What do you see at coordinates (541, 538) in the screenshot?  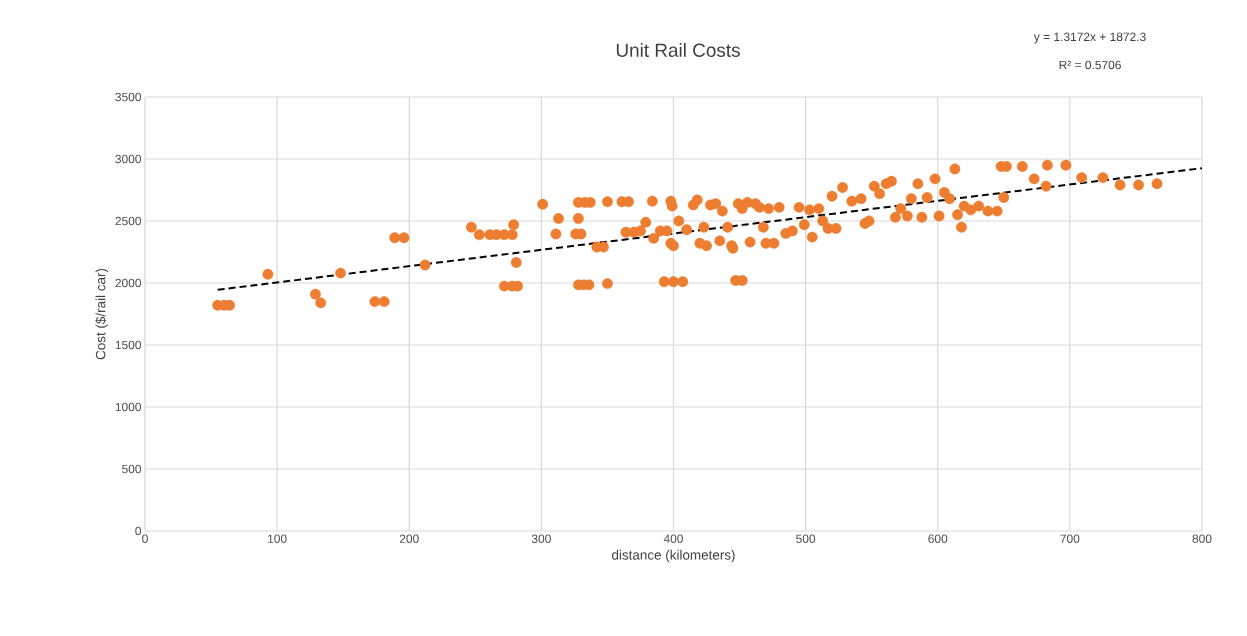 I see `x-tick-label: 300` at bounding box center [541, 538].